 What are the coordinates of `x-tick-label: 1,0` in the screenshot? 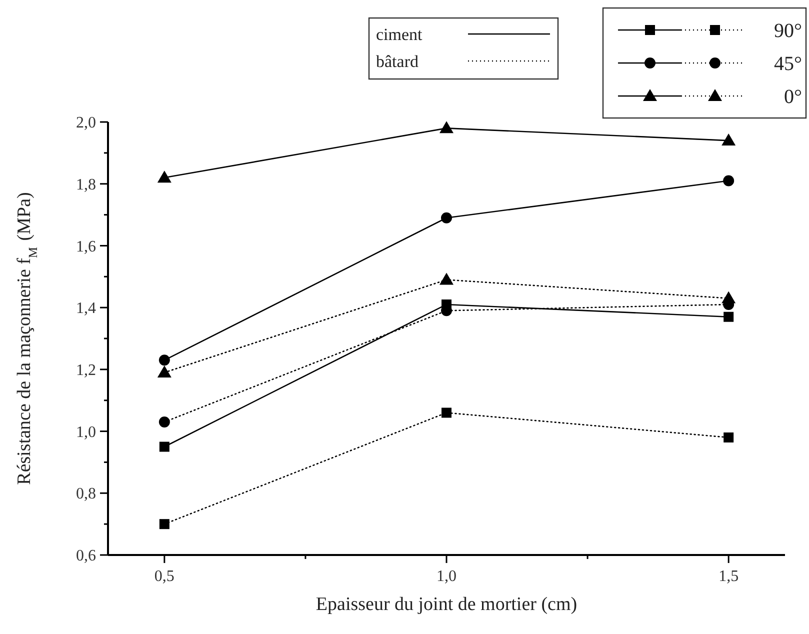 It's located at (446, 576).